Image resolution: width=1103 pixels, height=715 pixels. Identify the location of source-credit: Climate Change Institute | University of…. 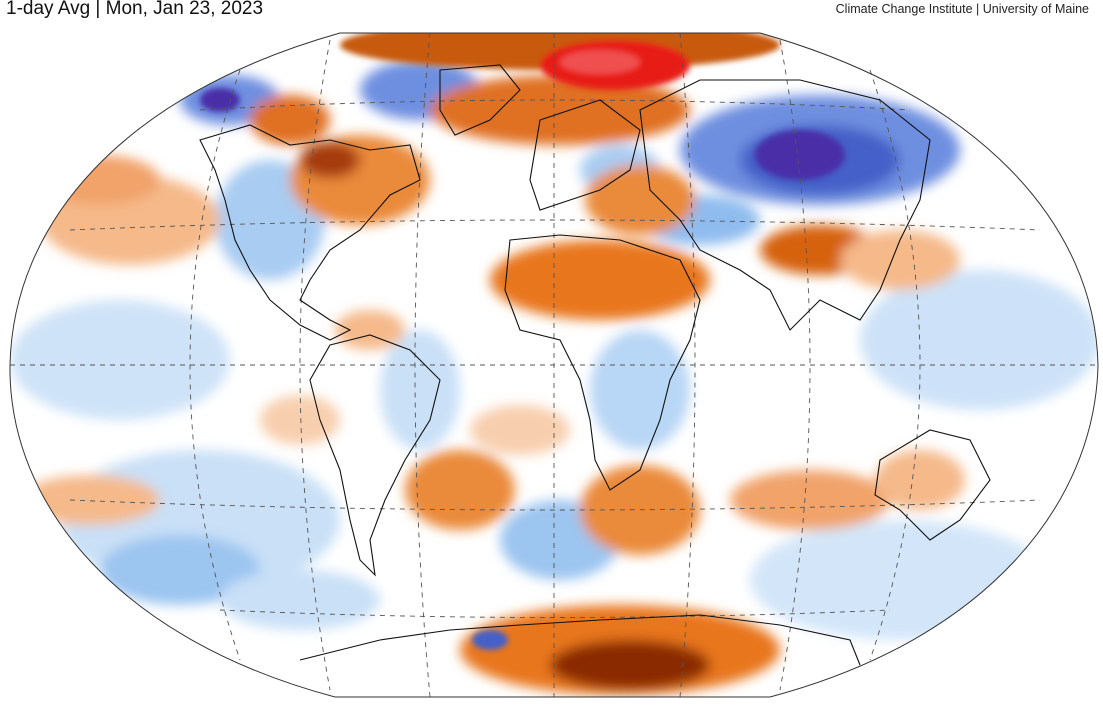
(962, 9).